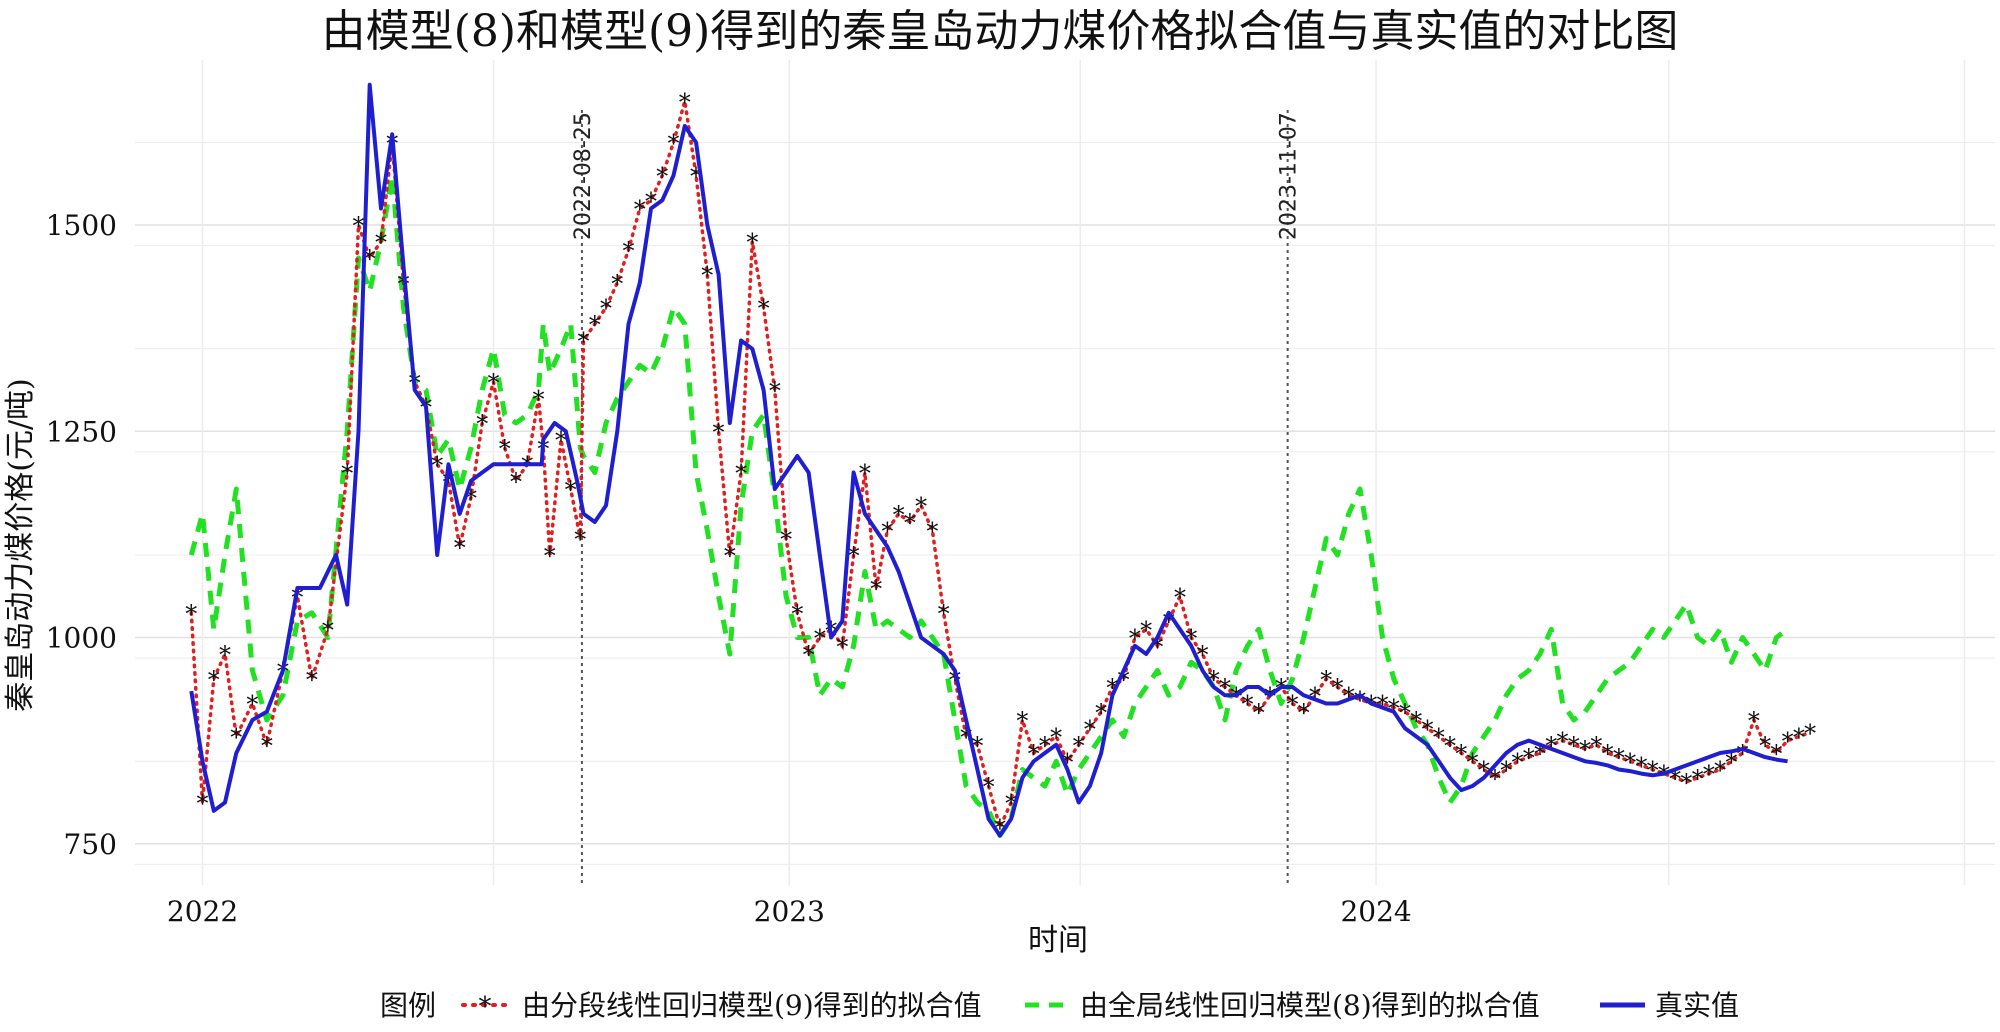 This screenshot has height=1032, width=2000. What do you see at coordinates (485, 1007) in the screenshot?
I see `legend-swatch-segment: *` at bounding box center [485, 1007].